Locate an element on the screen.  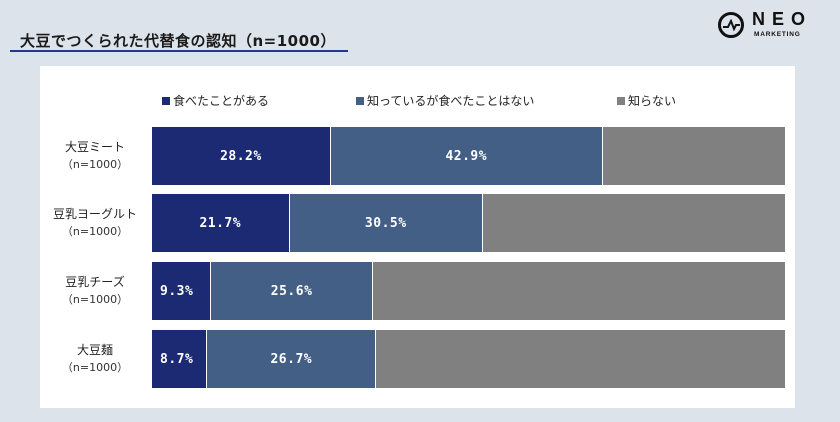
legend-item: 知っているが食べたことはない is located at coordinates (445, 100).